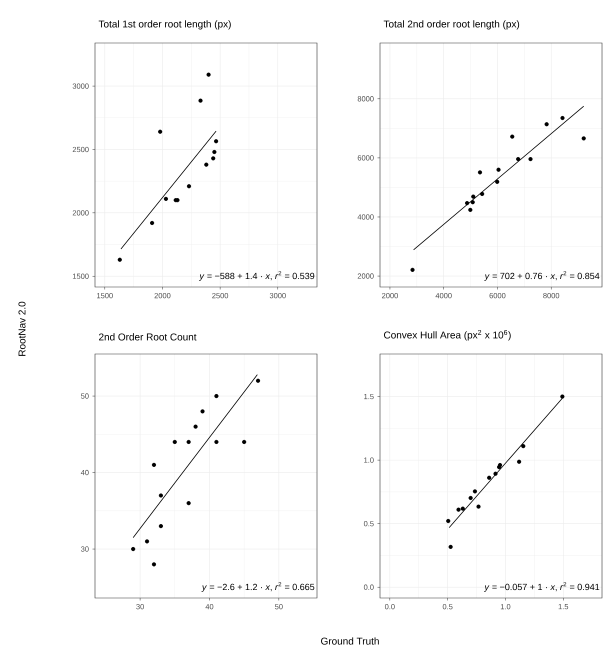 The height and width of the screenshot is (659, 611). I want to click on annotation: y = 702 + 0.76 · x, r$^{2}$ = 0.854, so click(542, 276).